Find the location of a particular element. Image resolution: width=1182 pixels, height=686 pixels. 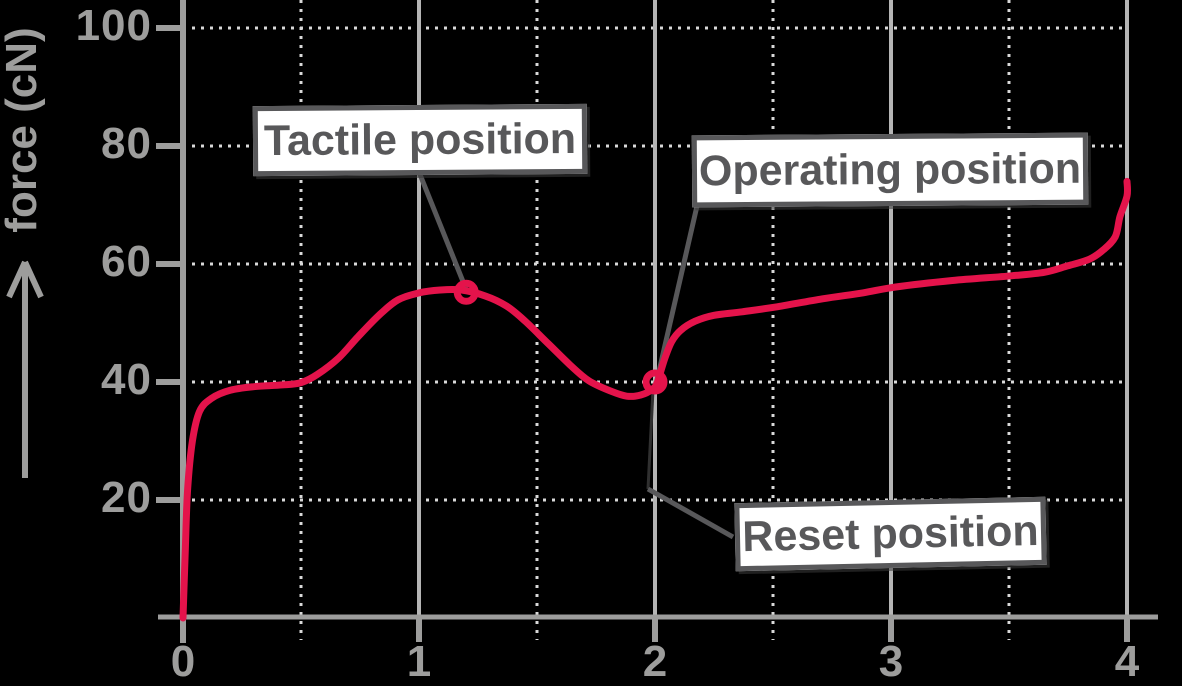

annotation-label-tactile: Tactile position is located at coordinates (420, 139).